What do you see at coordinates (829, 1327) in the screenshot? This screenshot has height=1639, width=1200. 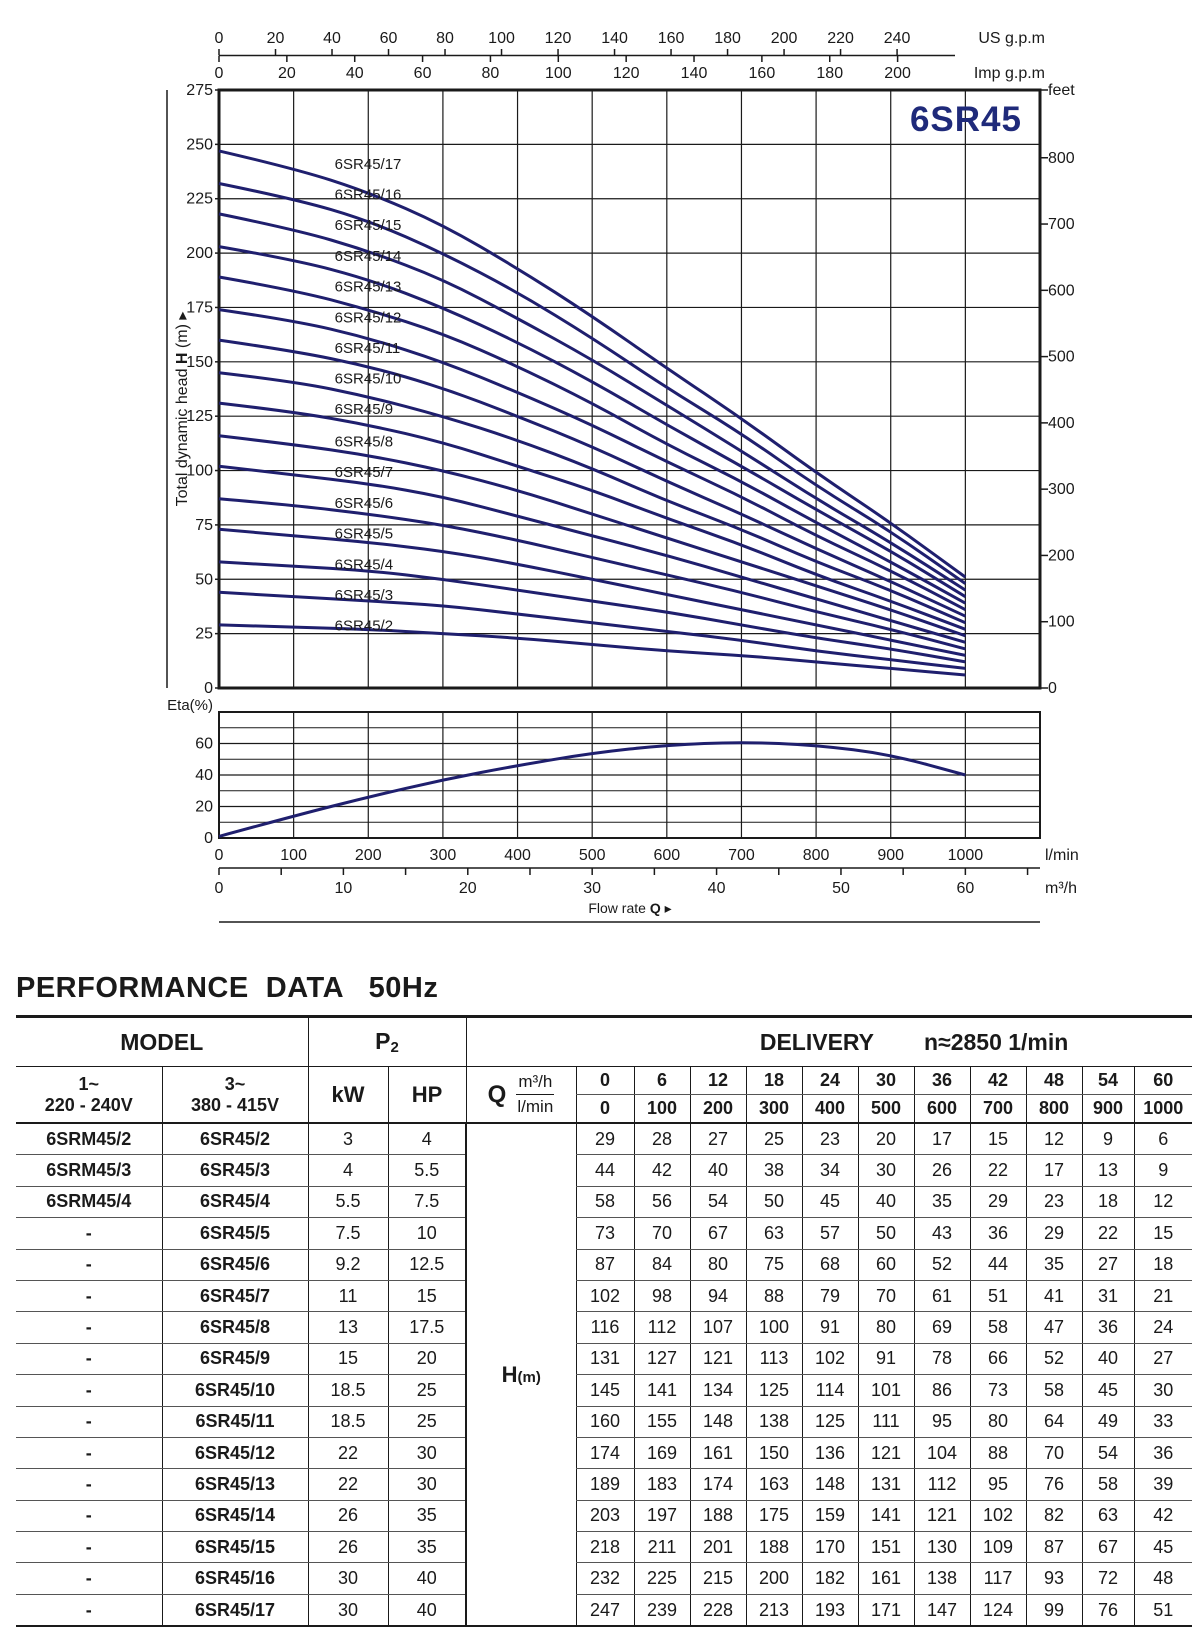 I see `head-value-cell: 91` at bounding box center [829, 1327].